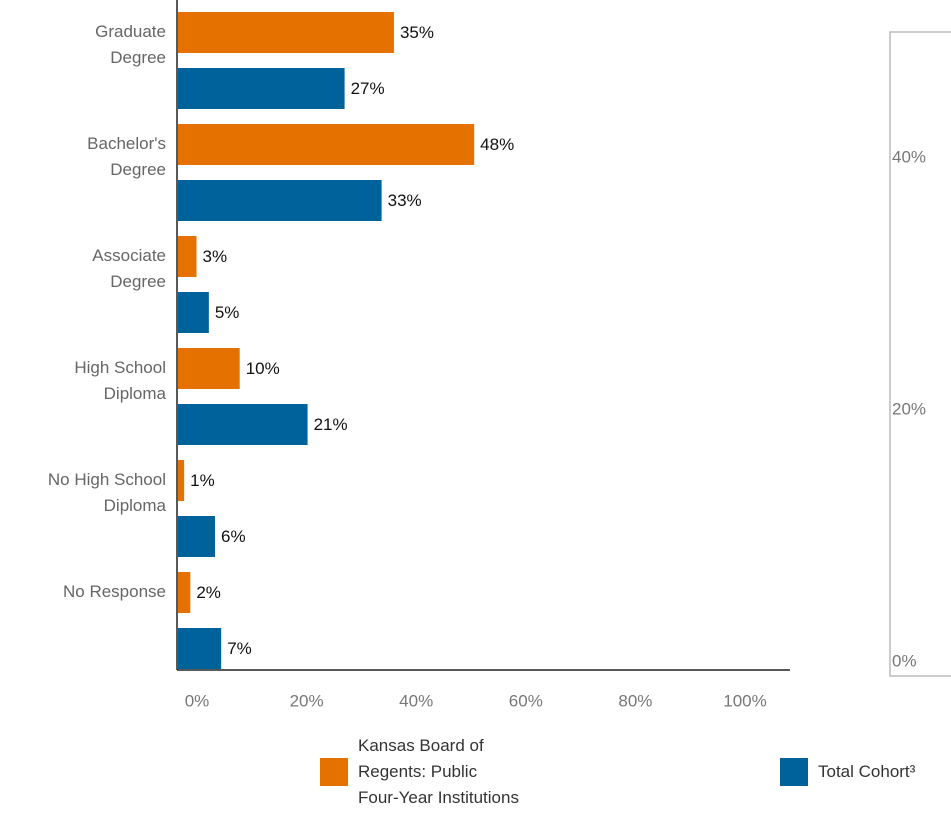  What do you see at coordinates (867, 771) in the screenshot?
I see `legend-label: Total Cohort³` at bounding box center [867, 771].